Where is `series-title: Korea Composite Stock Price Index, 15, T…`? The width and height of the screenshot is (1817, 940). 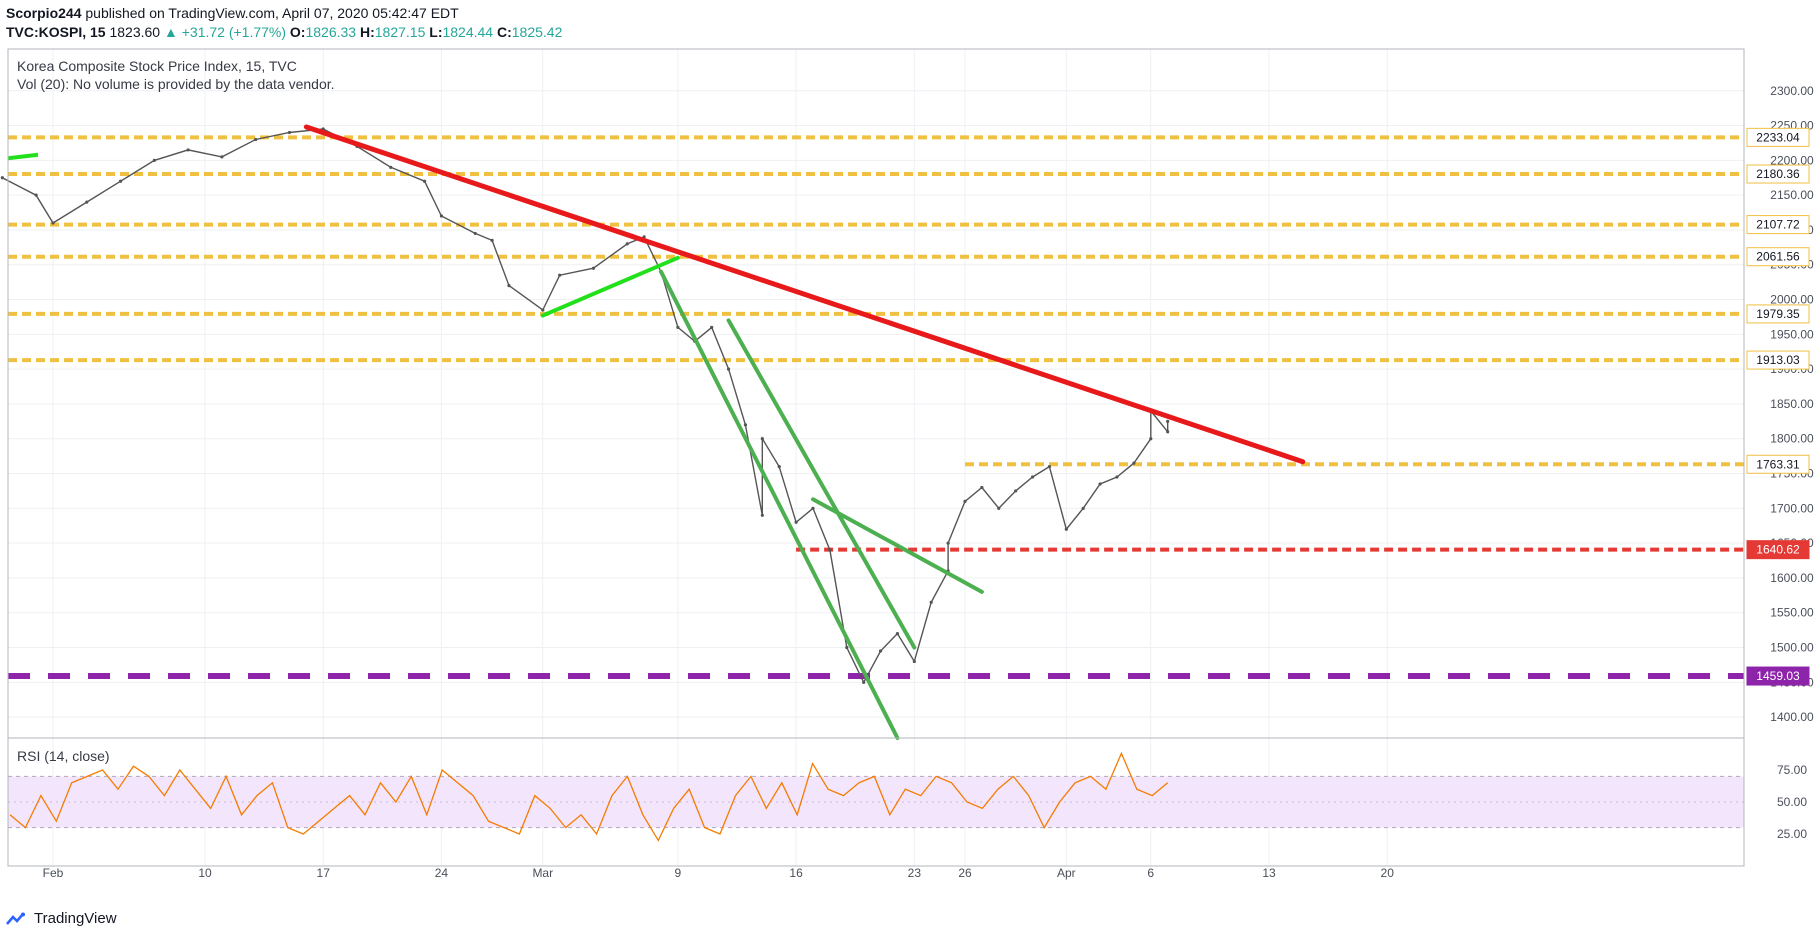
series-title: Korea Composite Stock Price Index, 15, T… is located at coordinates (157, 66).